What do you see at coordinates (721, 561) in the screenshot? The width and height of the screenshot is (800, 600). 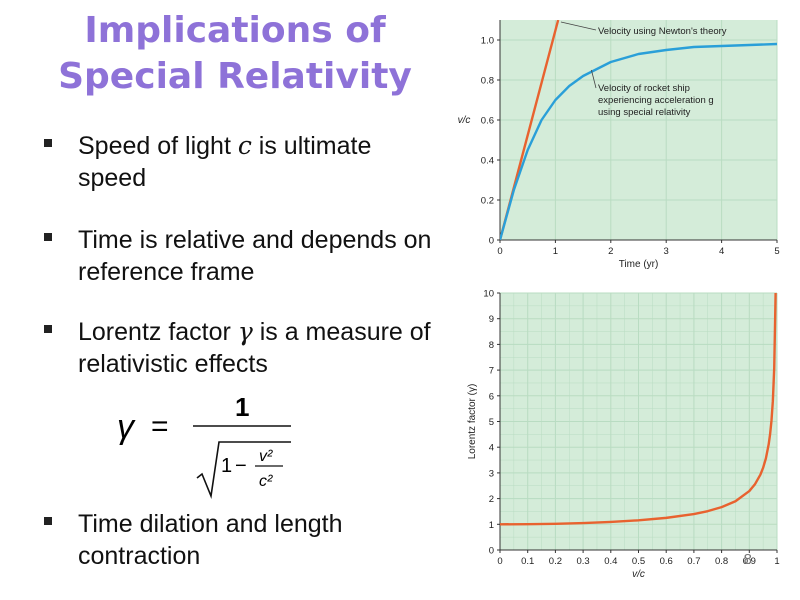 I see `x-tick-label: 0.8` at bounding box center [721, 561].